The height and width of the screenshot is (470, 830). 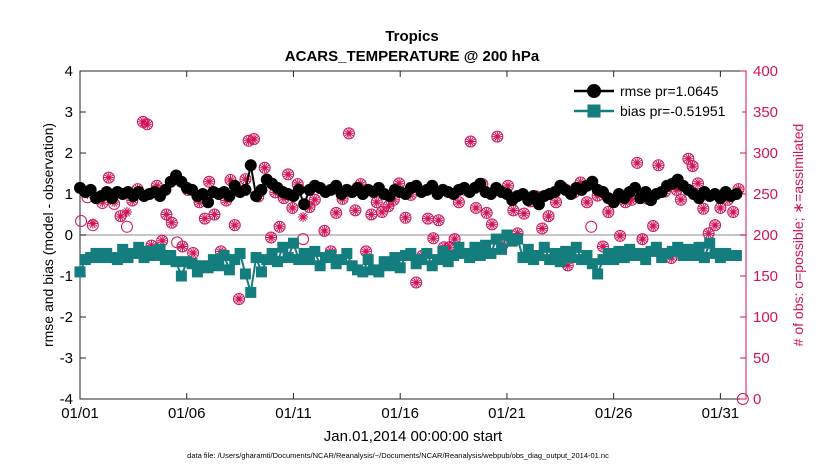 I want to click on left-axis-label: rmse and bias (model - observation), so click(x=48, y=235).